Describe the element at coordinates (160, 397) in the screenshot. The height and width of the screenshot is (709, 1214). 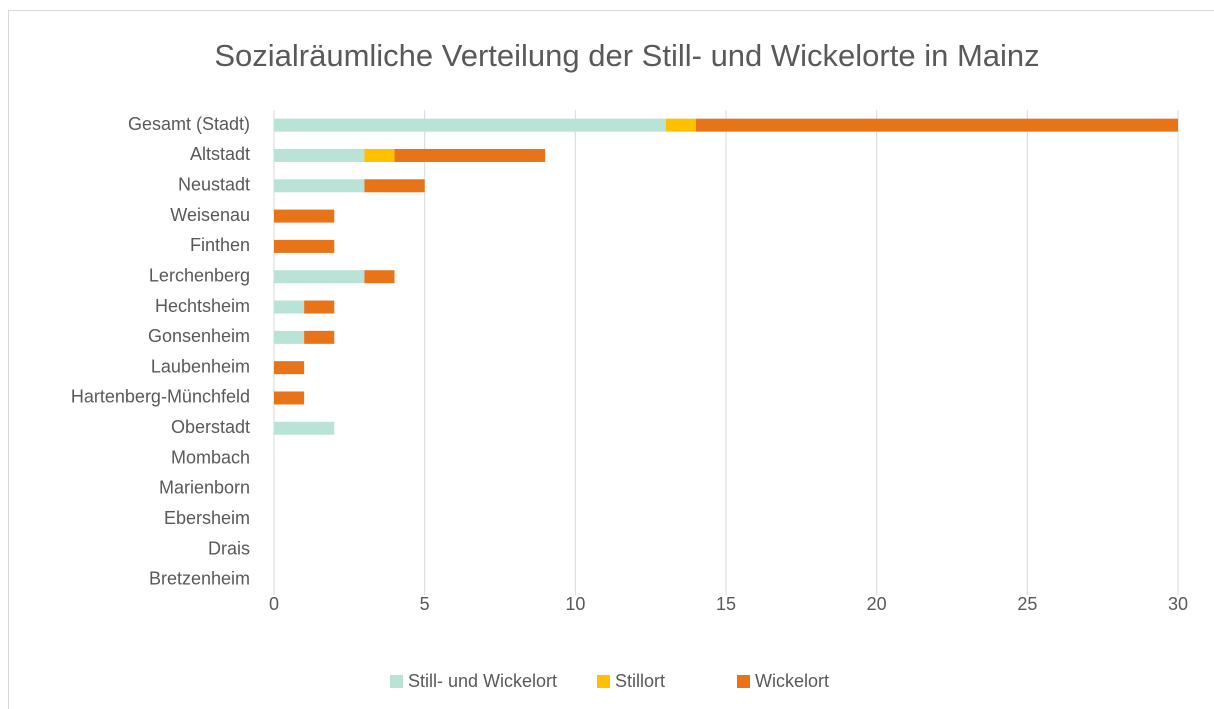
I see `y-tick-label: Hartenberg-Münchfeld` at that location.